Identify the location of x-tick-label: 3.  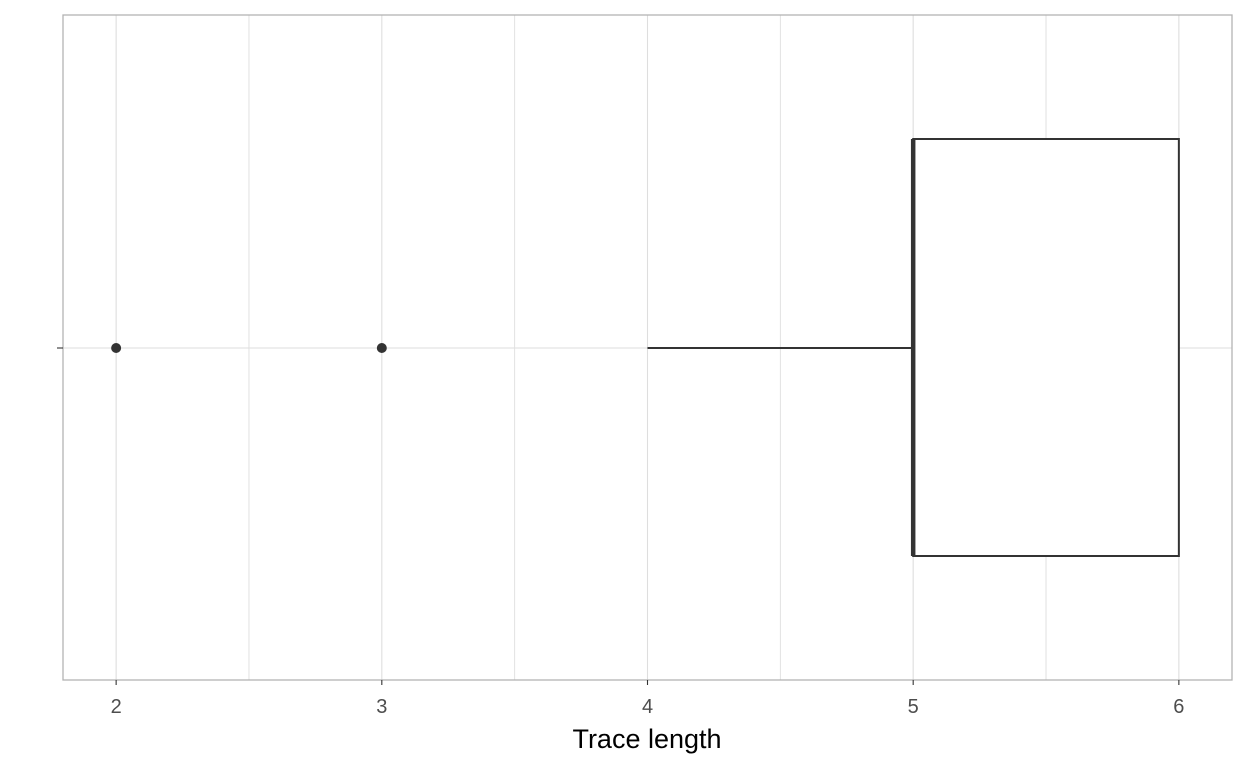
(381, 707).